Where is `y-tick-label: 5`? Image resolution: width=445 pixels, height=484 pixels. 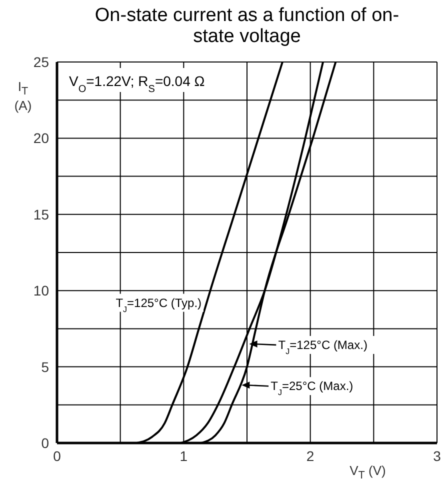
y-tick-label: 5 is located at coordinates (45, 366).